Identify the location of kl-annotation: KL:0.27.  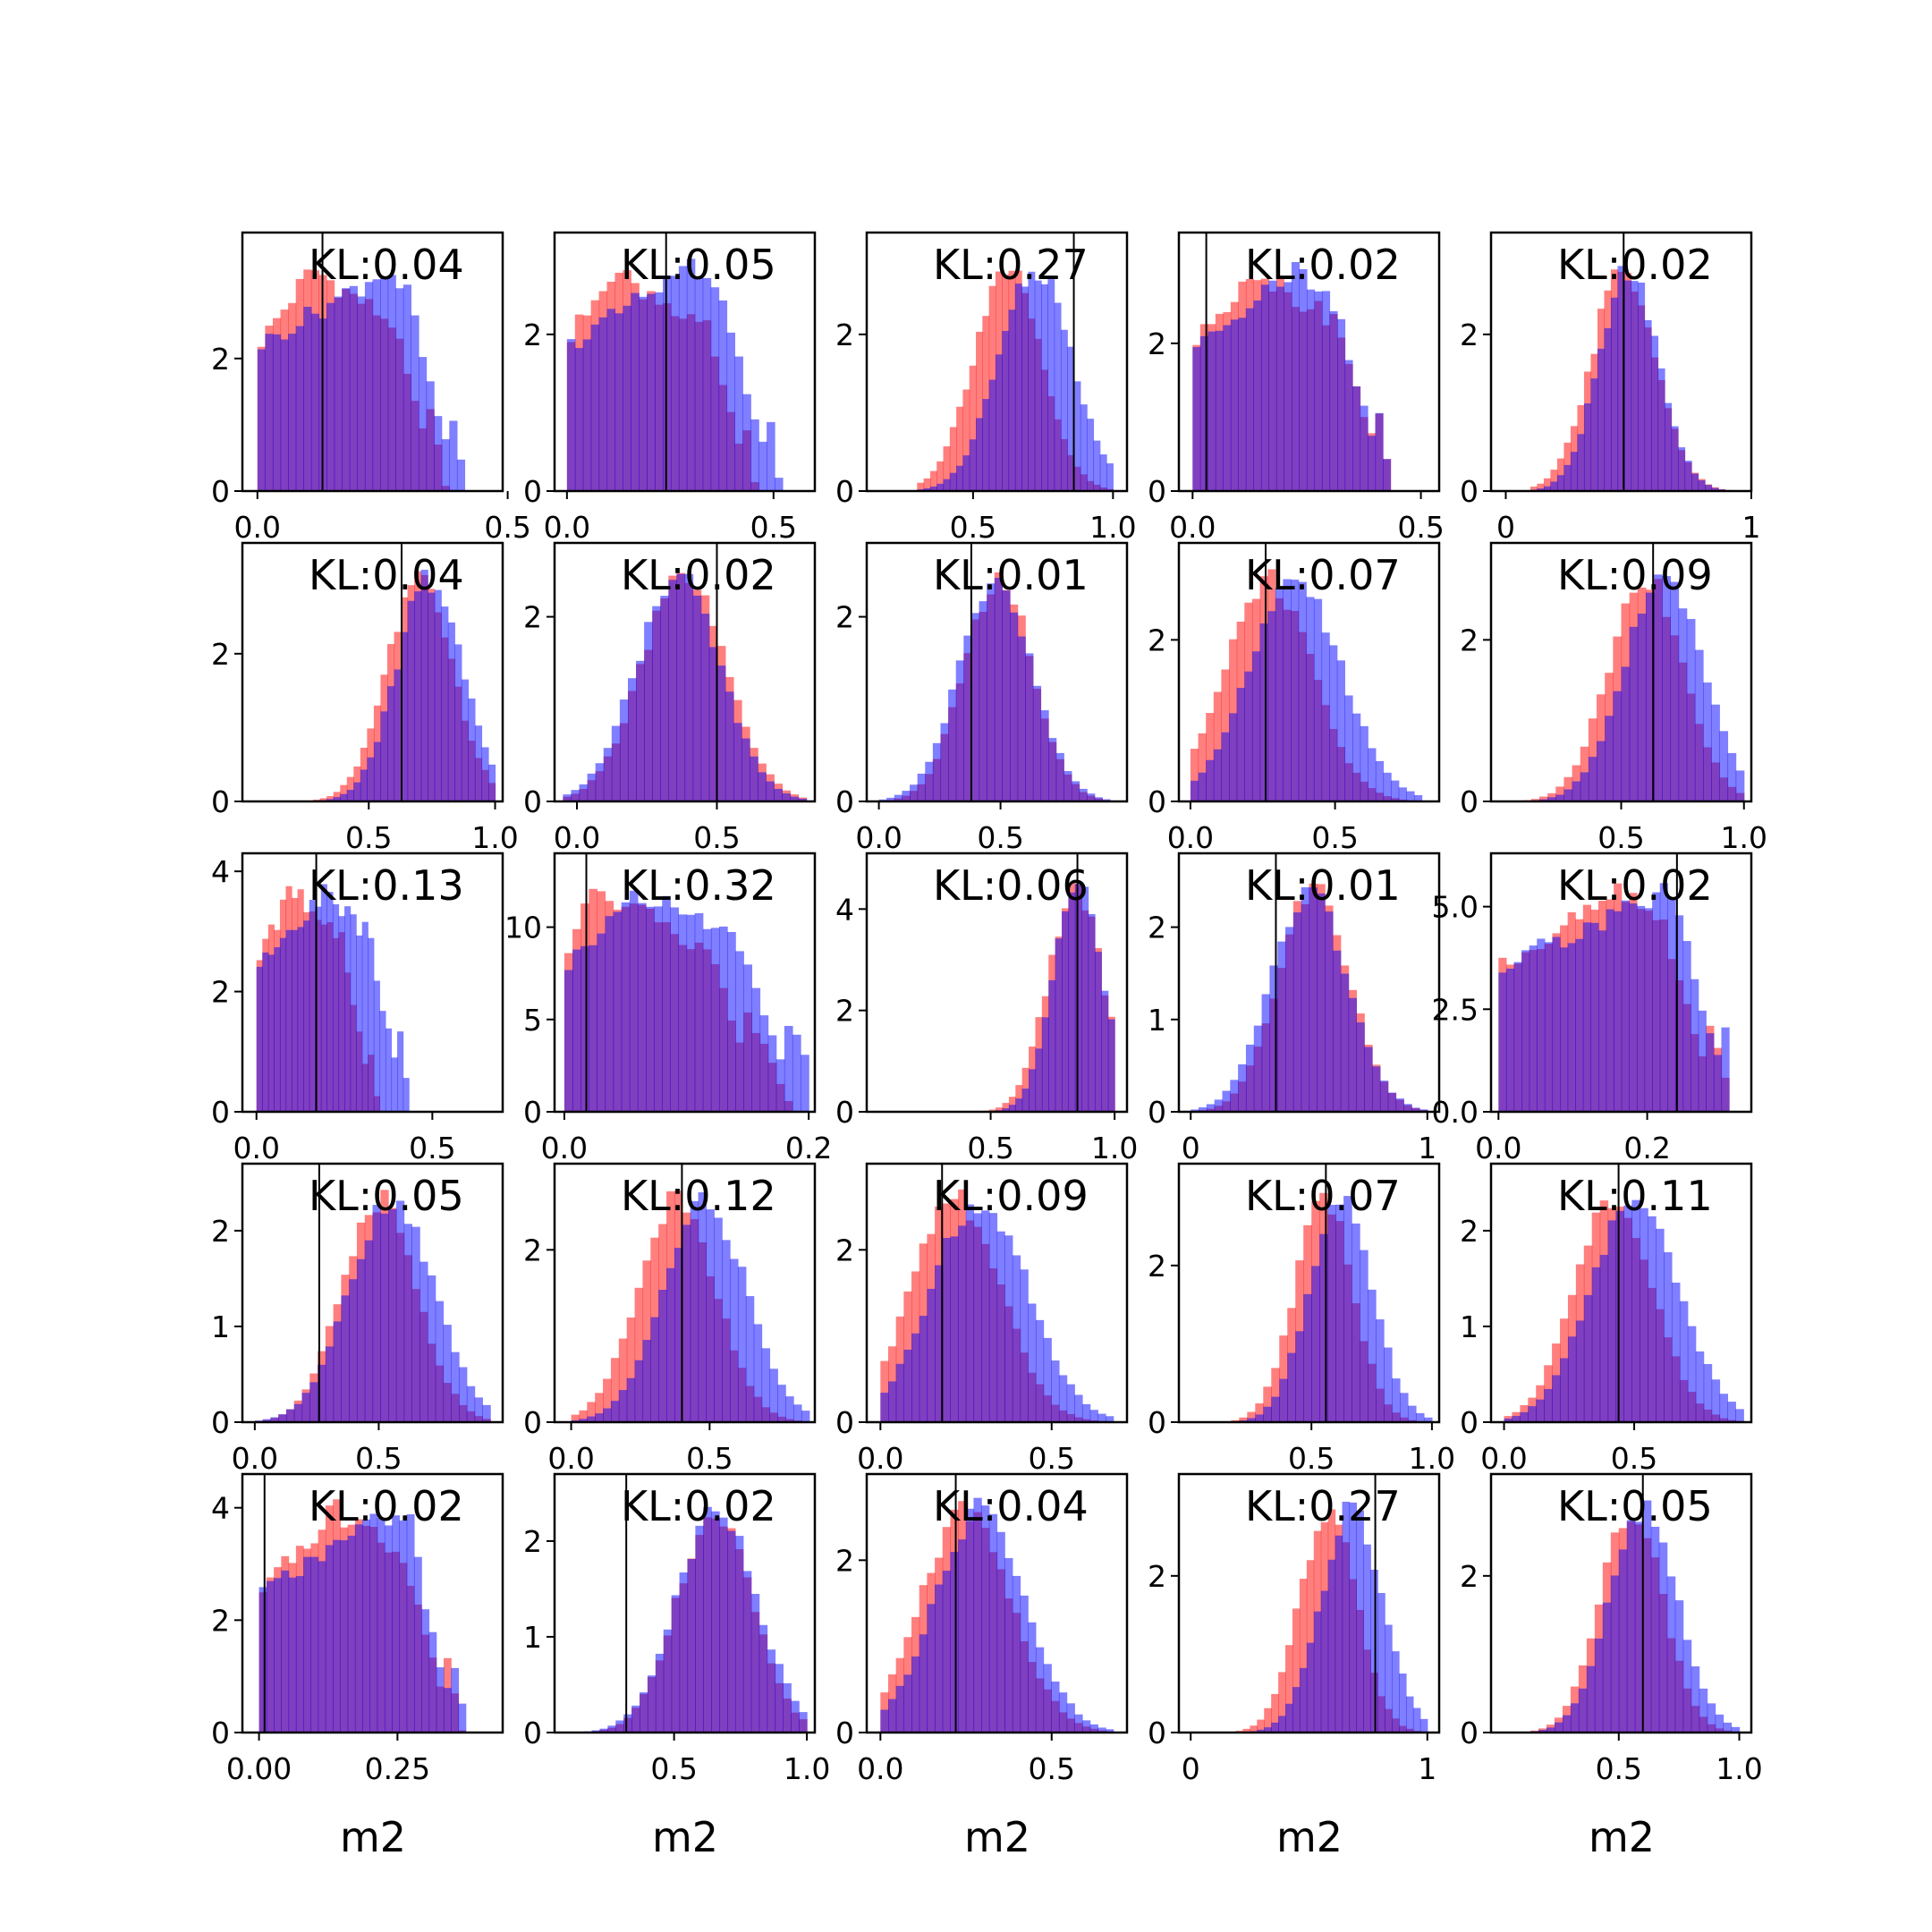
(1011, 265).